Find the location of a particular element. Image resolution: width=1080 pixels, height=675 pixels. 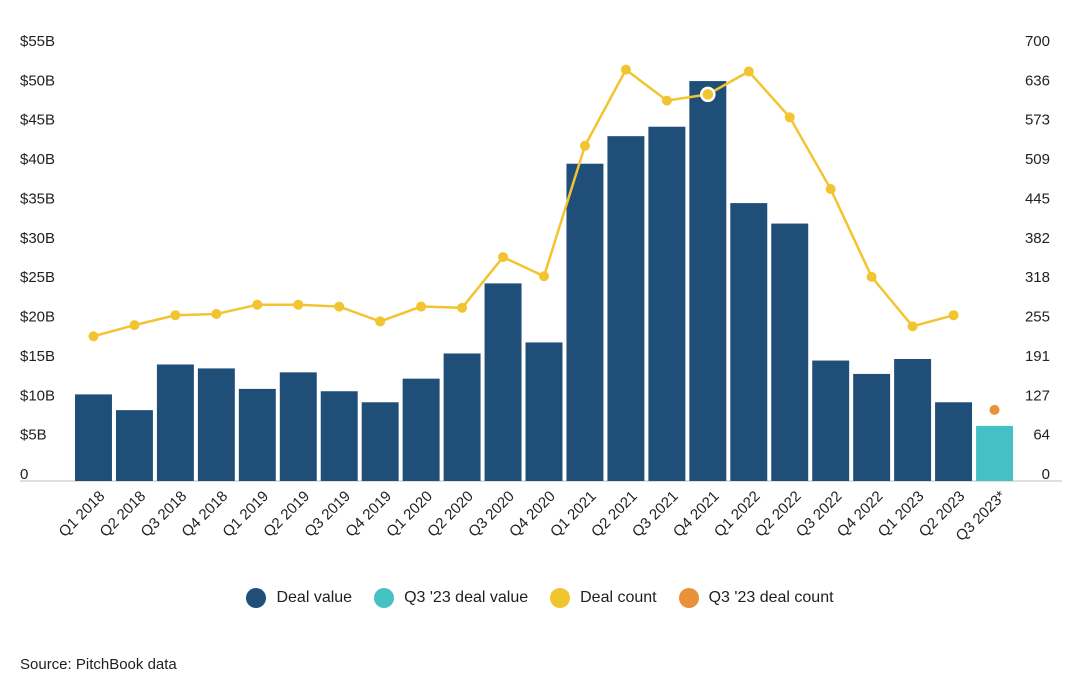

legend-label: Deal count is located at coordinates (618, 597).